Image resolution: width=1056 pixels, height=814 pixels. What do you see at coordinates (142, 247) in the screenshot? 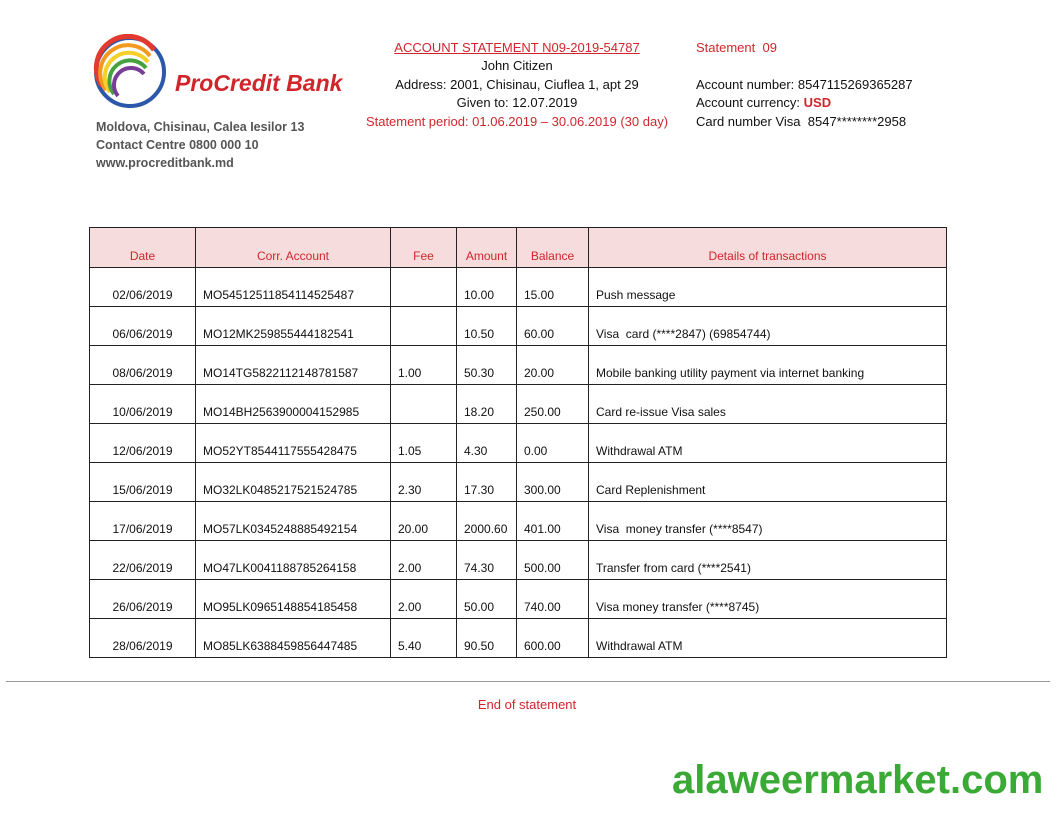
I see `header-cell: Date` at bounding box center [142, 247].